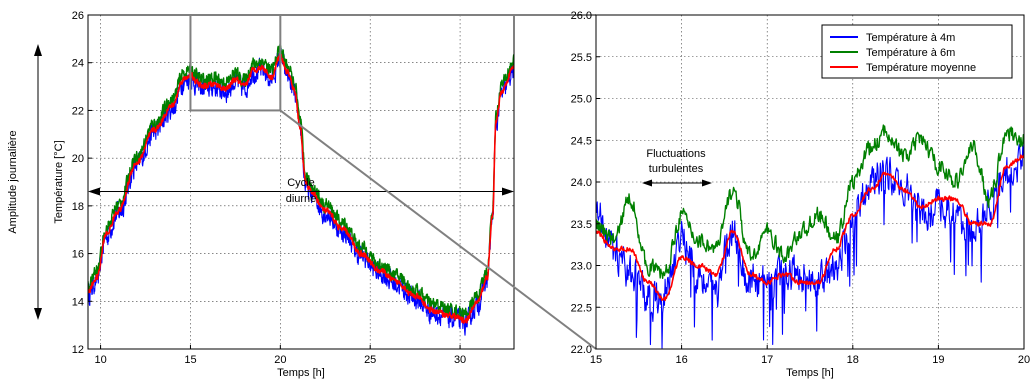 This screenshot has height=382, width=1035. Describe the element at coordinates (78, 255) in the screenshot. I see `left-y-tick-label-2: 16` at that location.